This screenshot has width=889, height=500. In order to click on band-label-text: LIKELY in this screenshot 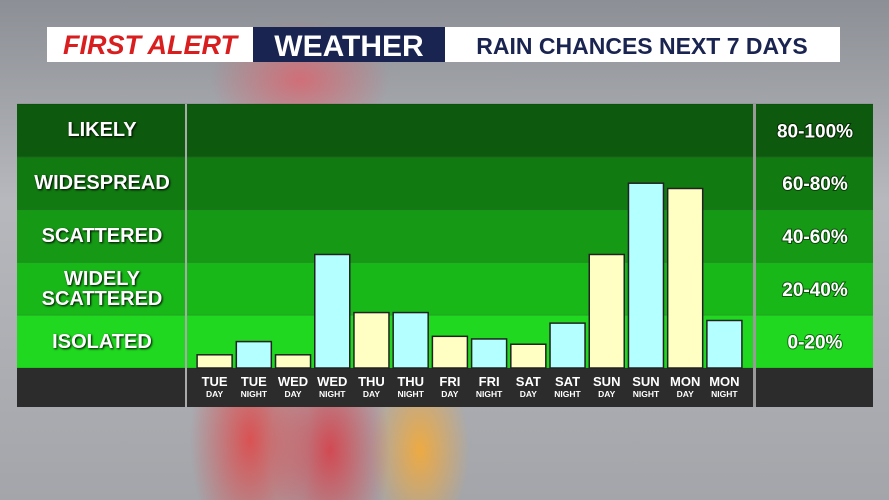, I will do `click(102, 130)`.